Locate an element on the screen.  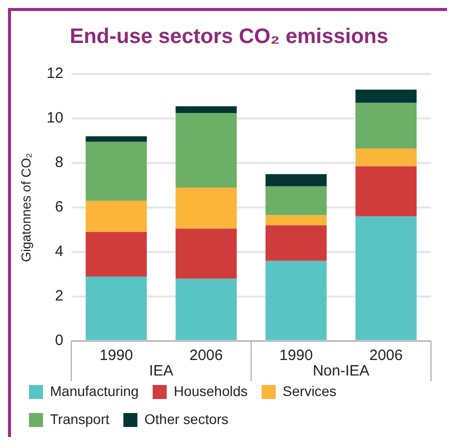
y-tick-label: 8 is located at coordinates (59, 163).